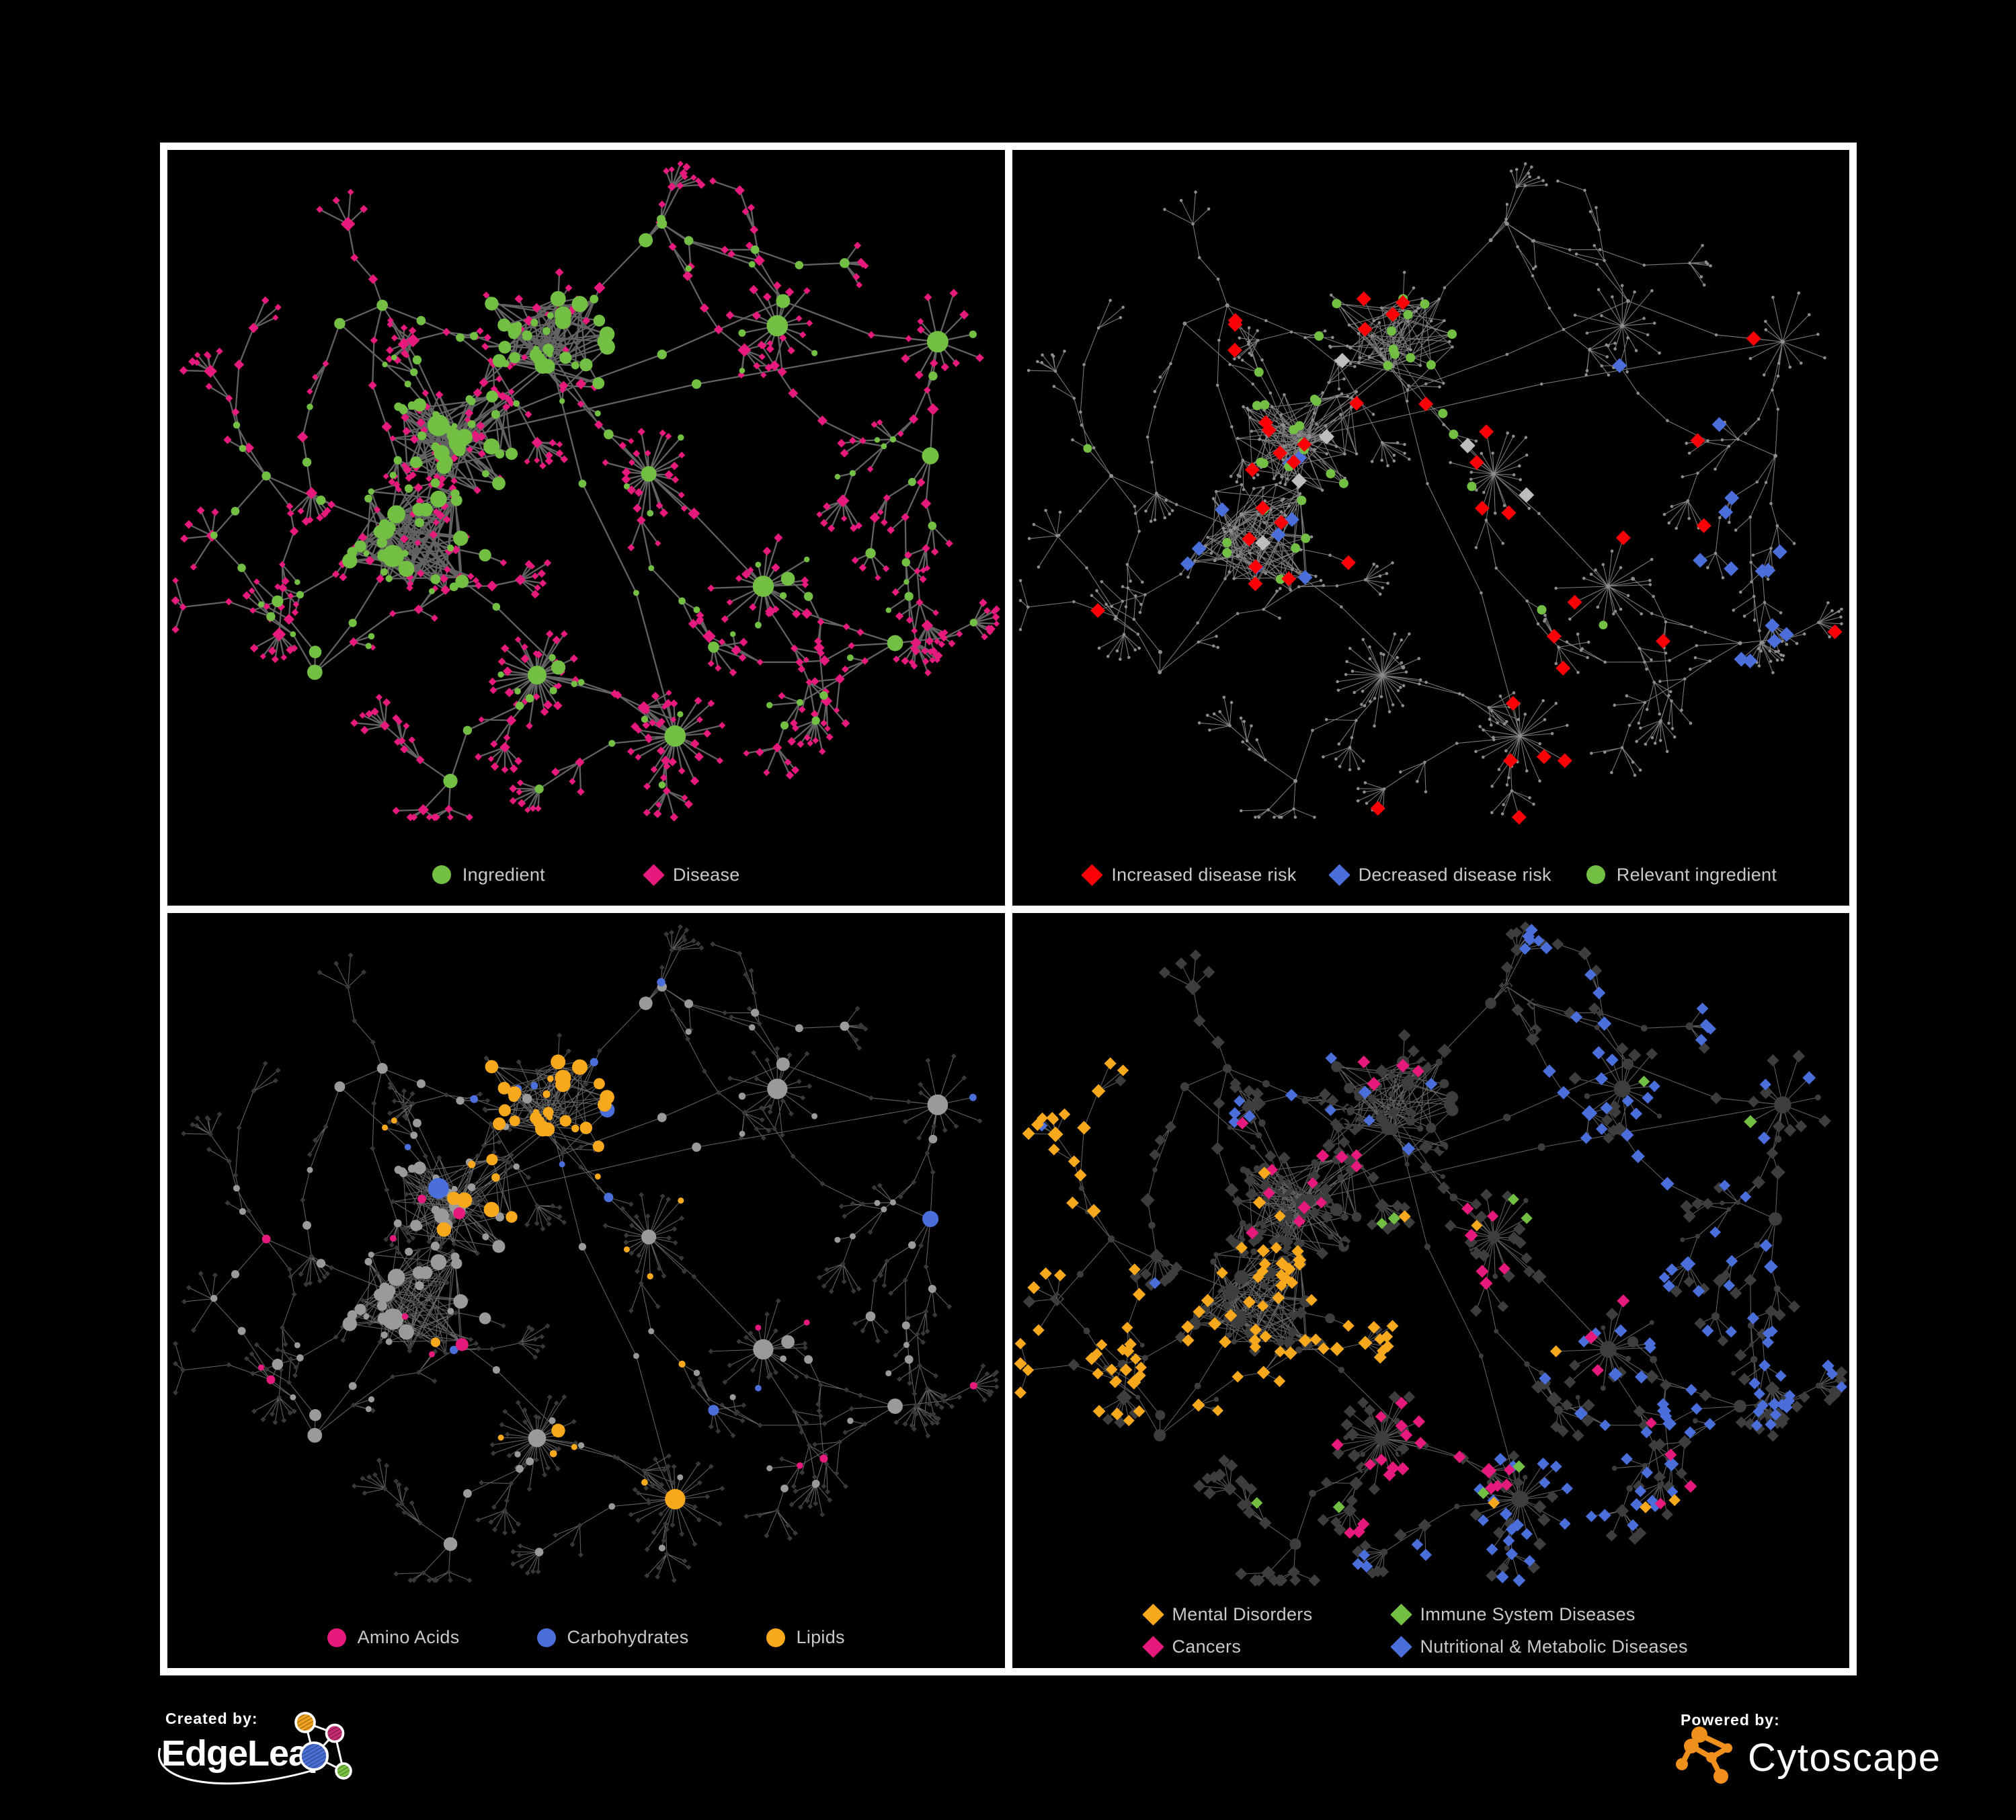 The width and height of the screenshot is (2016, 1820). I want to click on legend-label: Immune System Diseases, so click(1528, 1614).